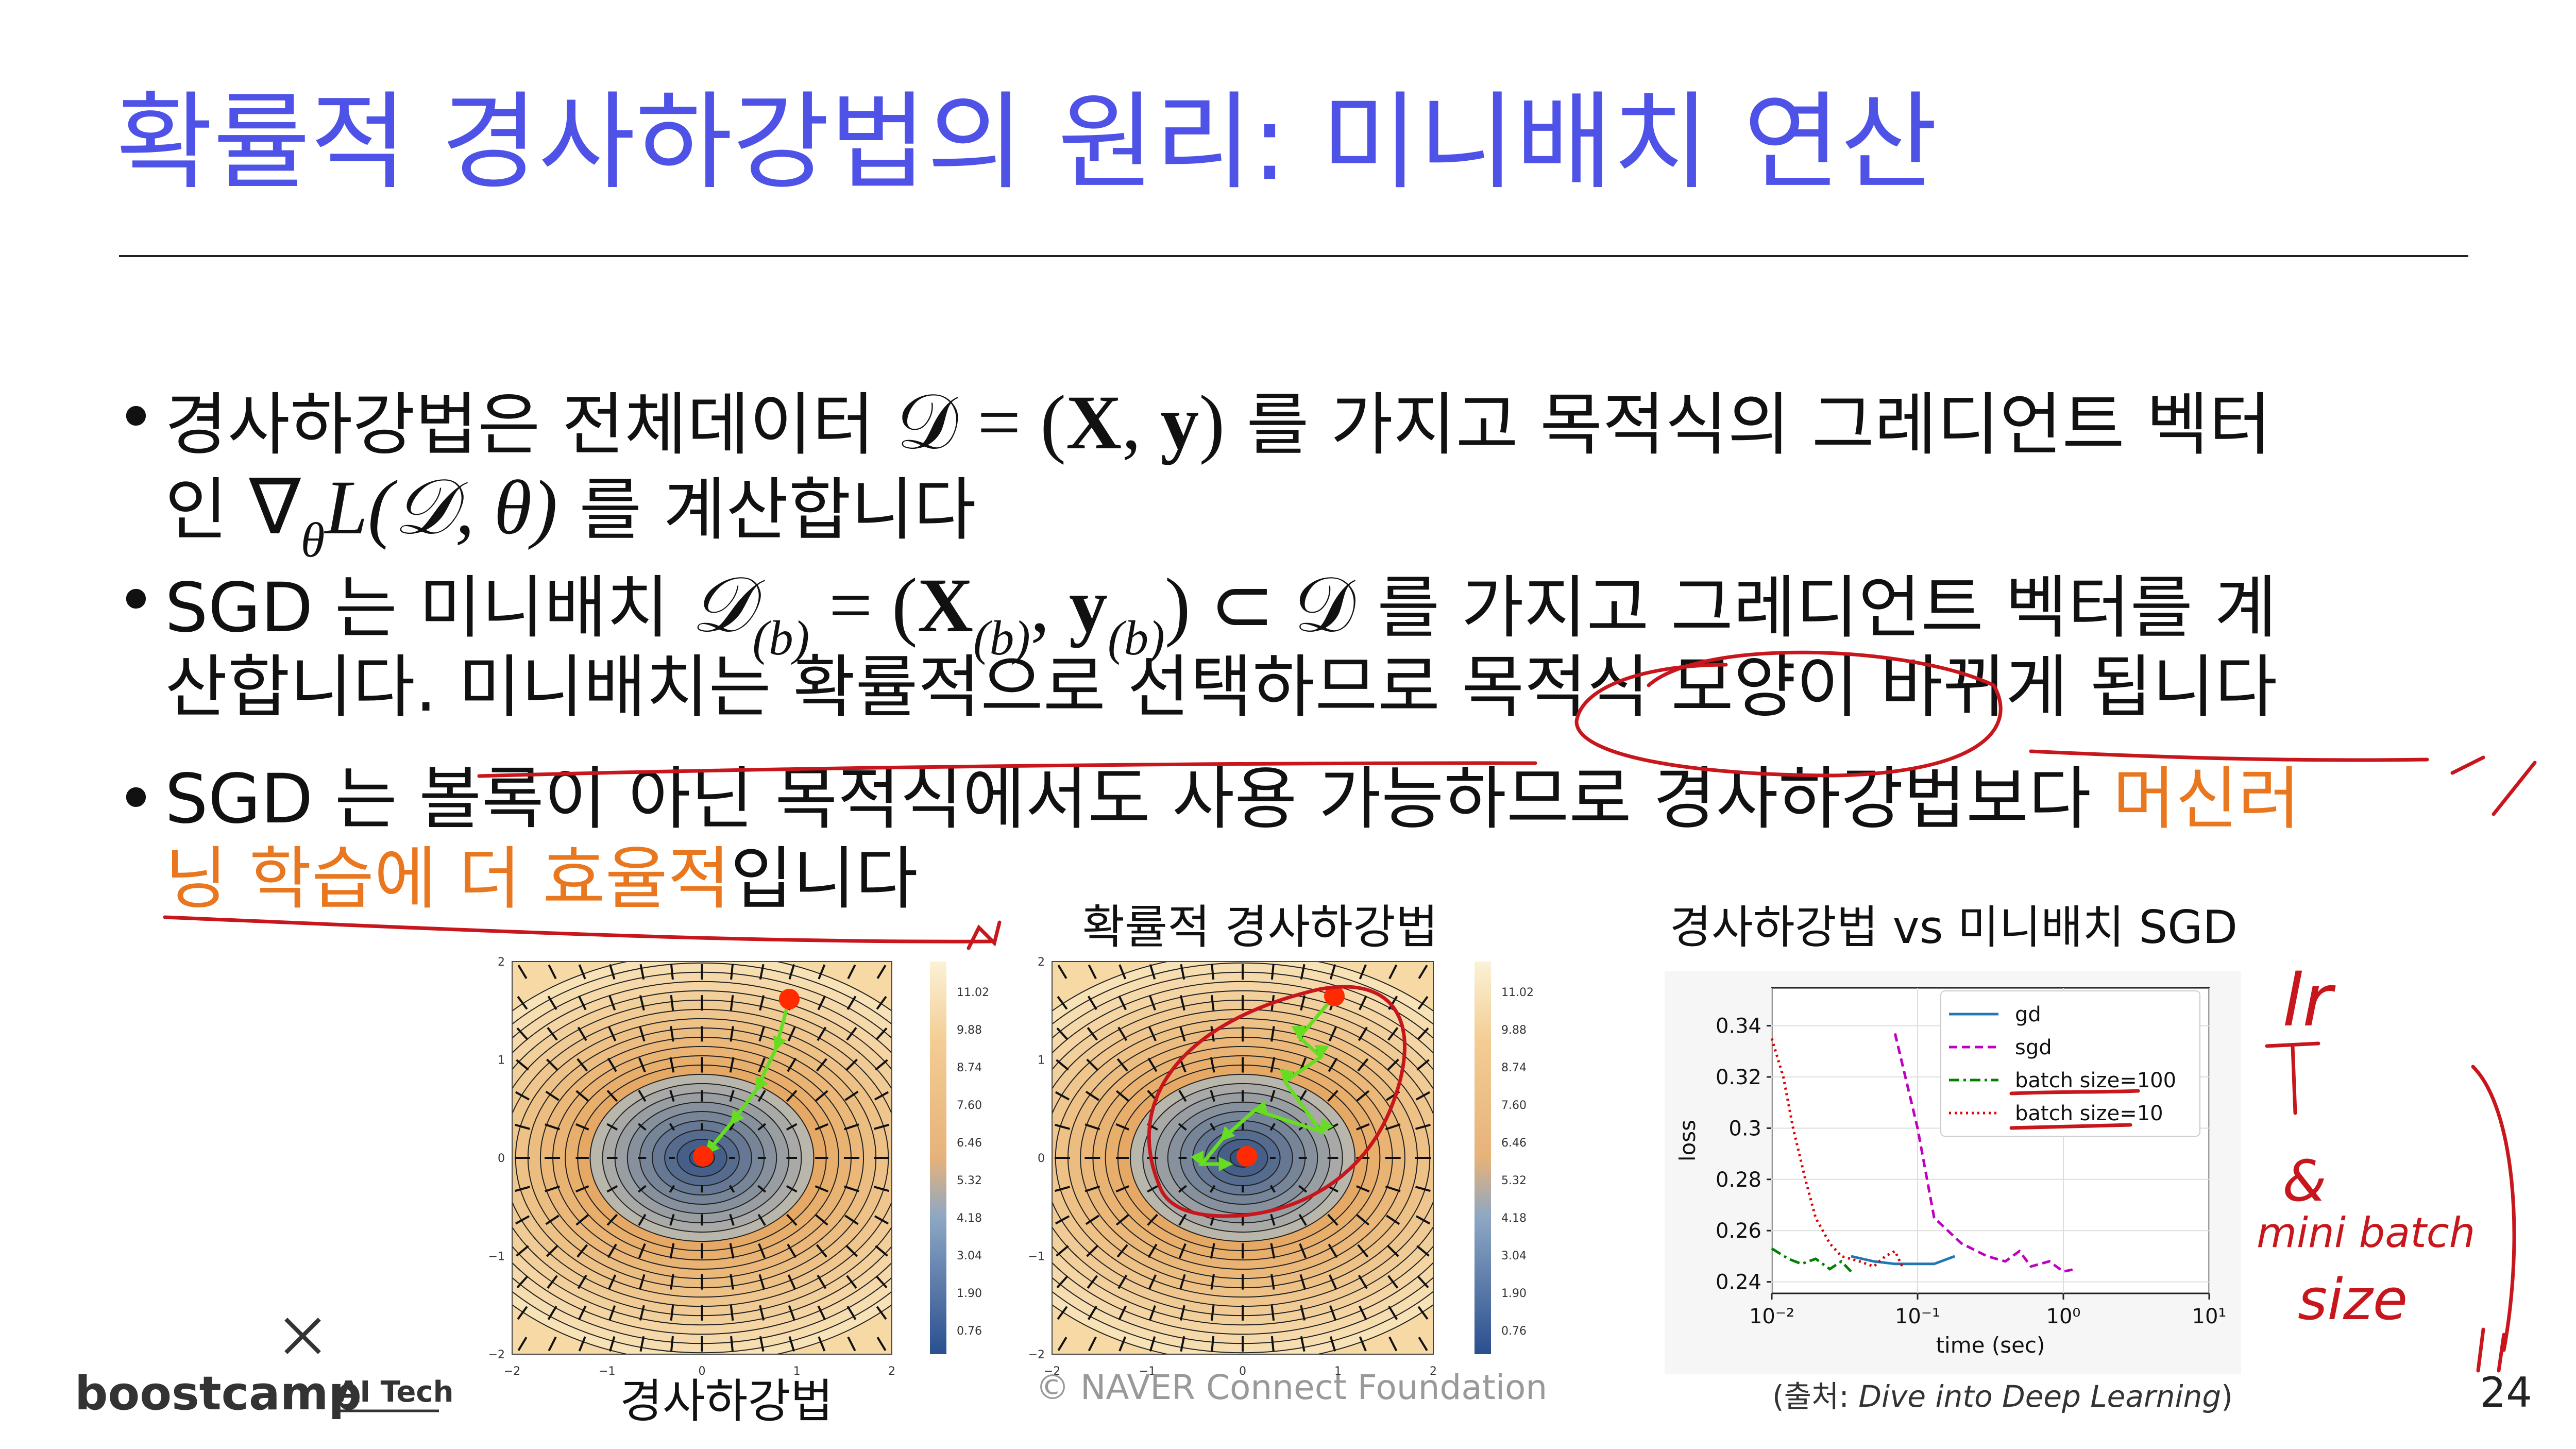 The width and height of the screenshot is (2576, 1449). What do you see at coordinates (1903, 1260) in the screenshot?
I see `series-line` at bounding box center [1903, 1260].